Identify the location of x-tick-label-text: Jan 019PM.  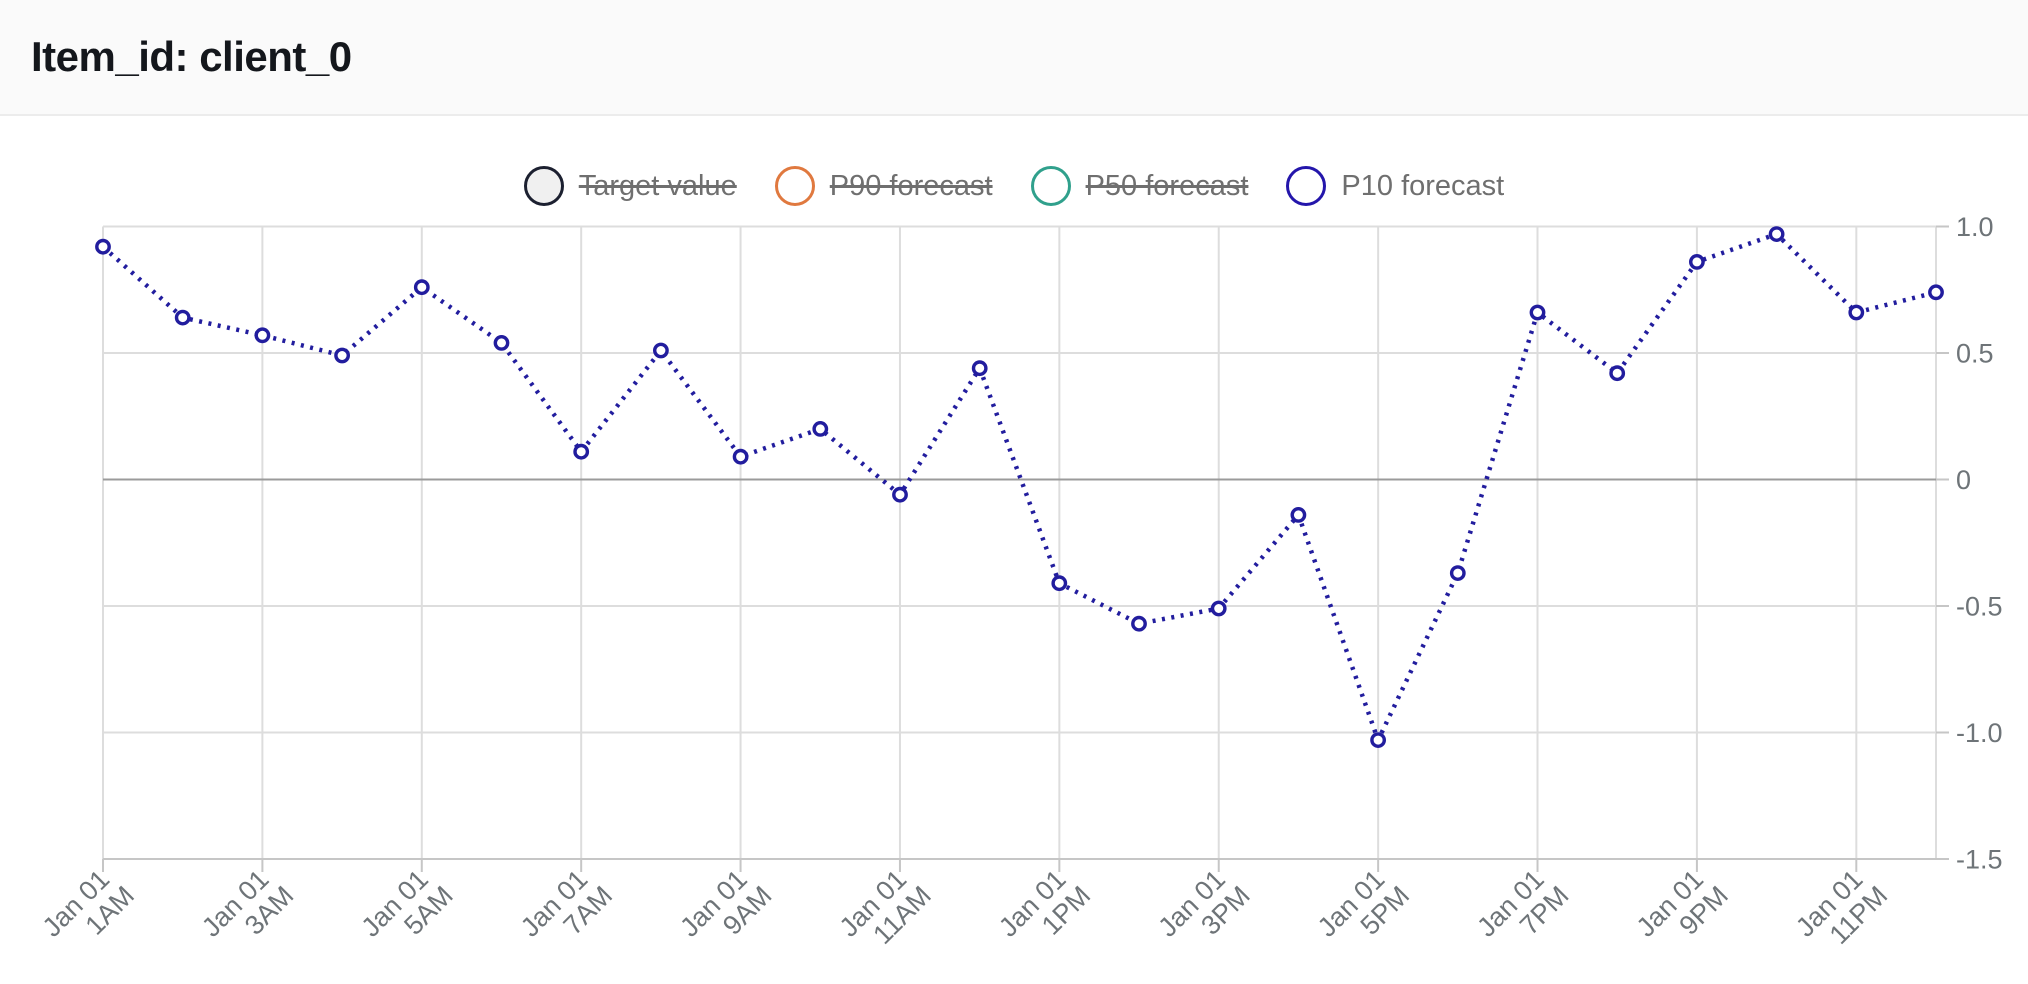
(1682, 911).